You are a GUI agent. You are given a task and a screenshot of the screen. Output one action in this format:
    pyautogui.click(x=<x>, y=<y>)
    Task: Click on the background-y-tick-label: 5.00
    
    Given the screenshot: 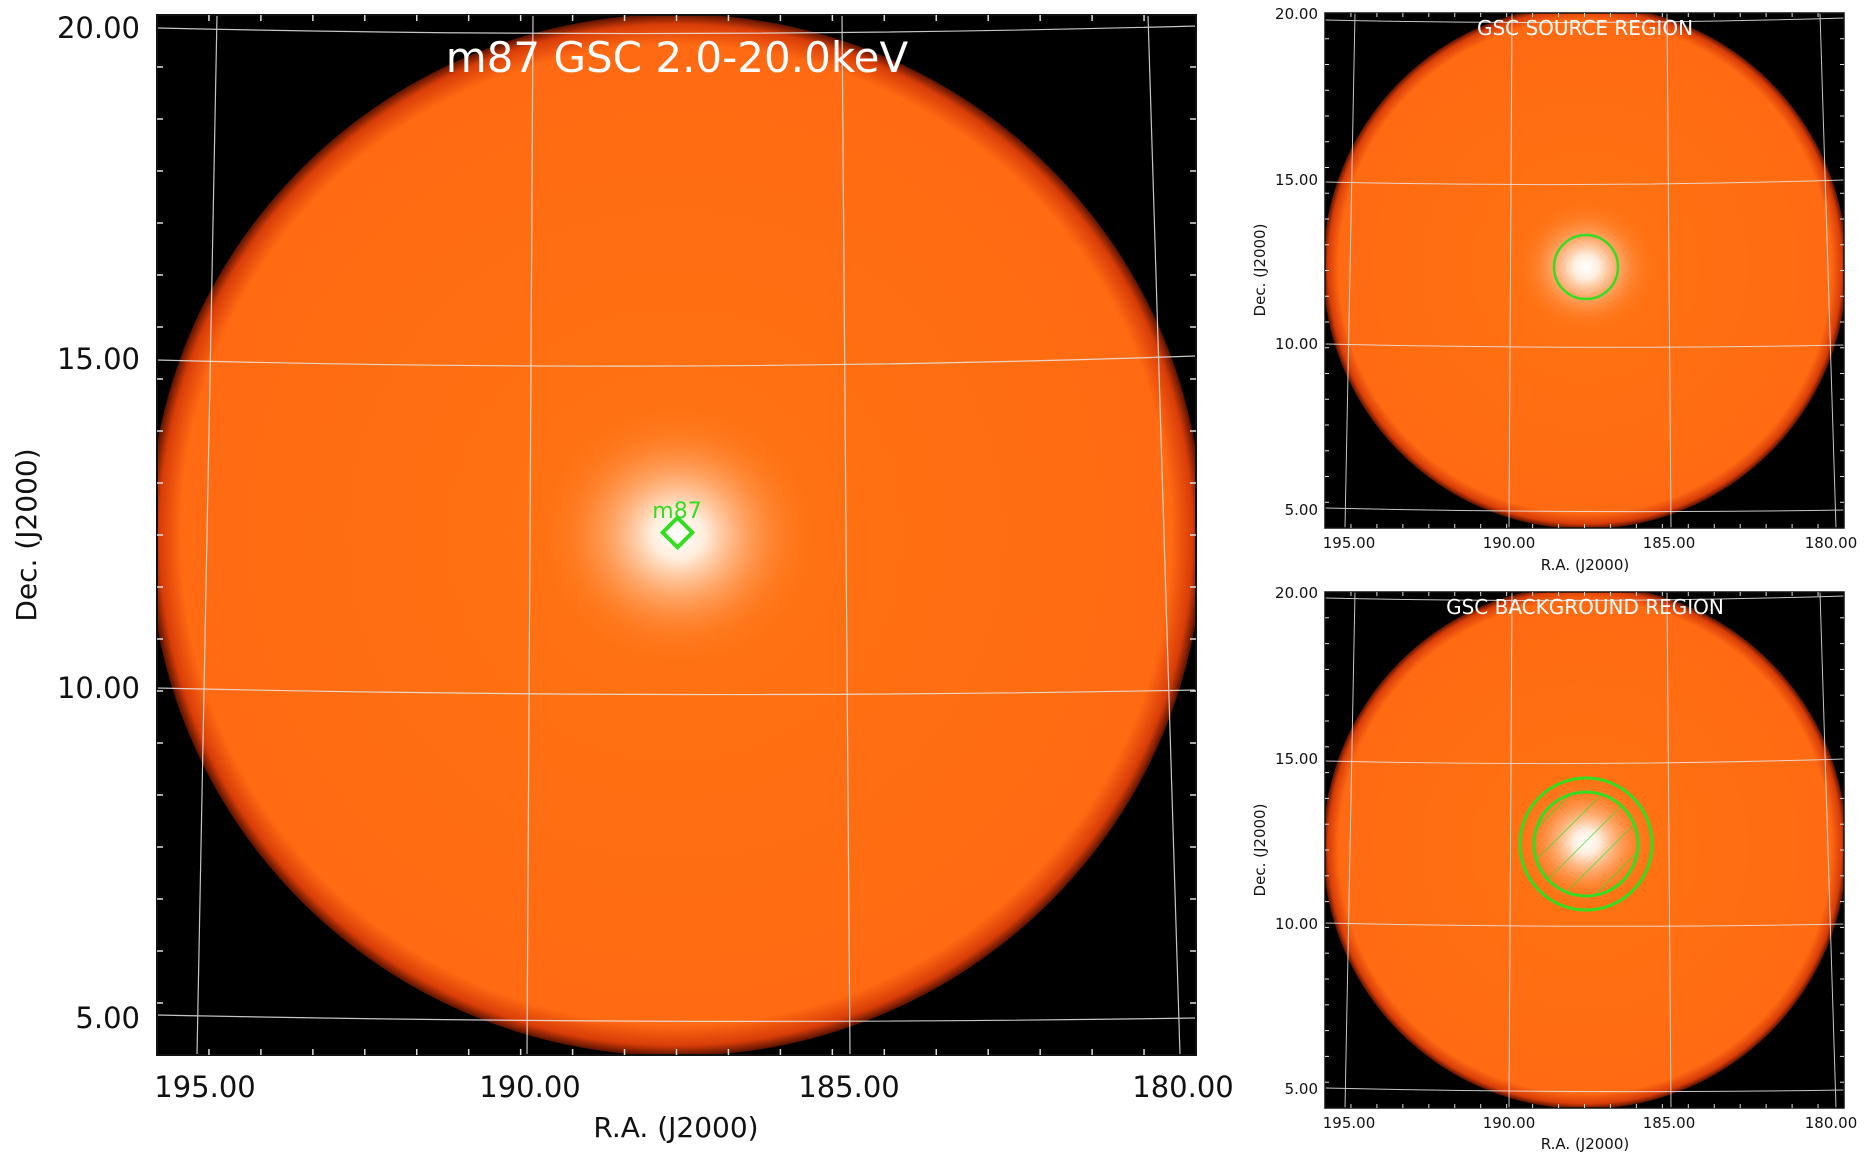 What is the action you would take?
    pyautogui.click(x=1301, y=1089)
    